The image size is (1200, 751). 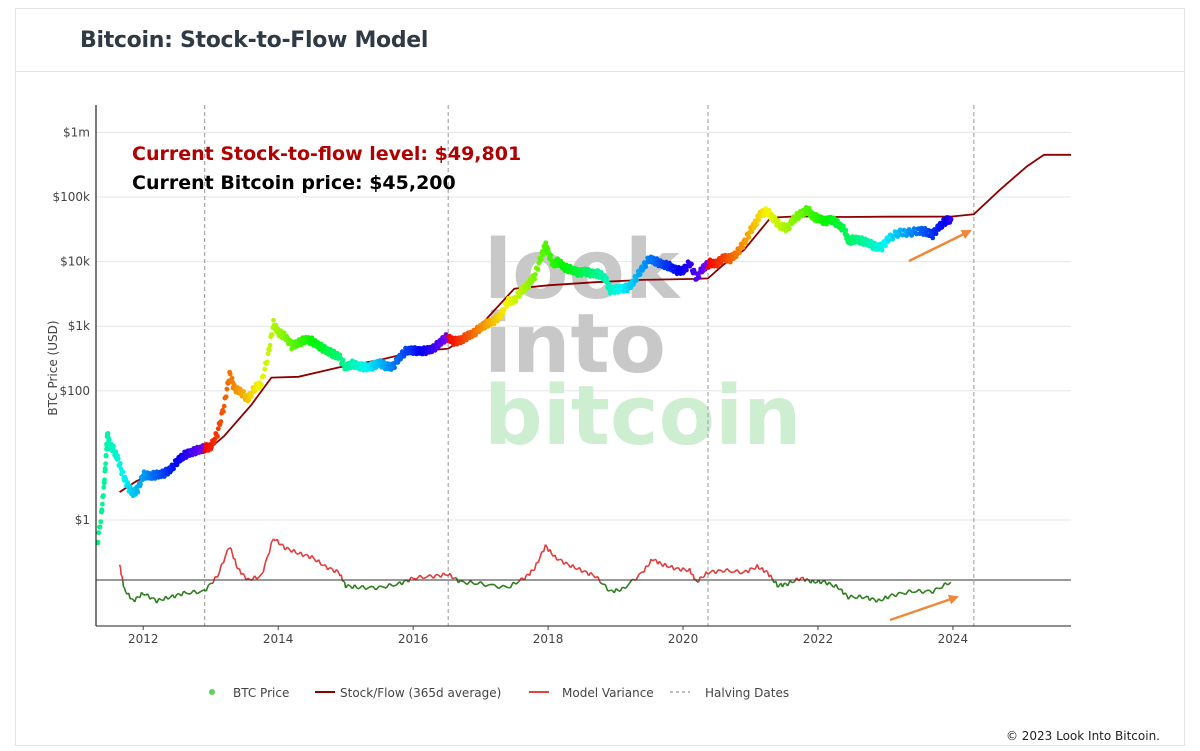 What do you see at coordinates (420, 693) in the screenshot?
I see `legend-stock-flow-label: Stock/Flow (365d average)` at bounding box center [420, 693].